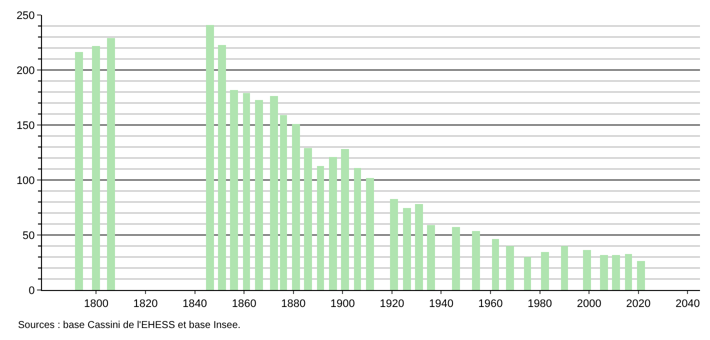 The image size is (710, 340). I want to click on x-tick-label: 2020, so click(638, 304).